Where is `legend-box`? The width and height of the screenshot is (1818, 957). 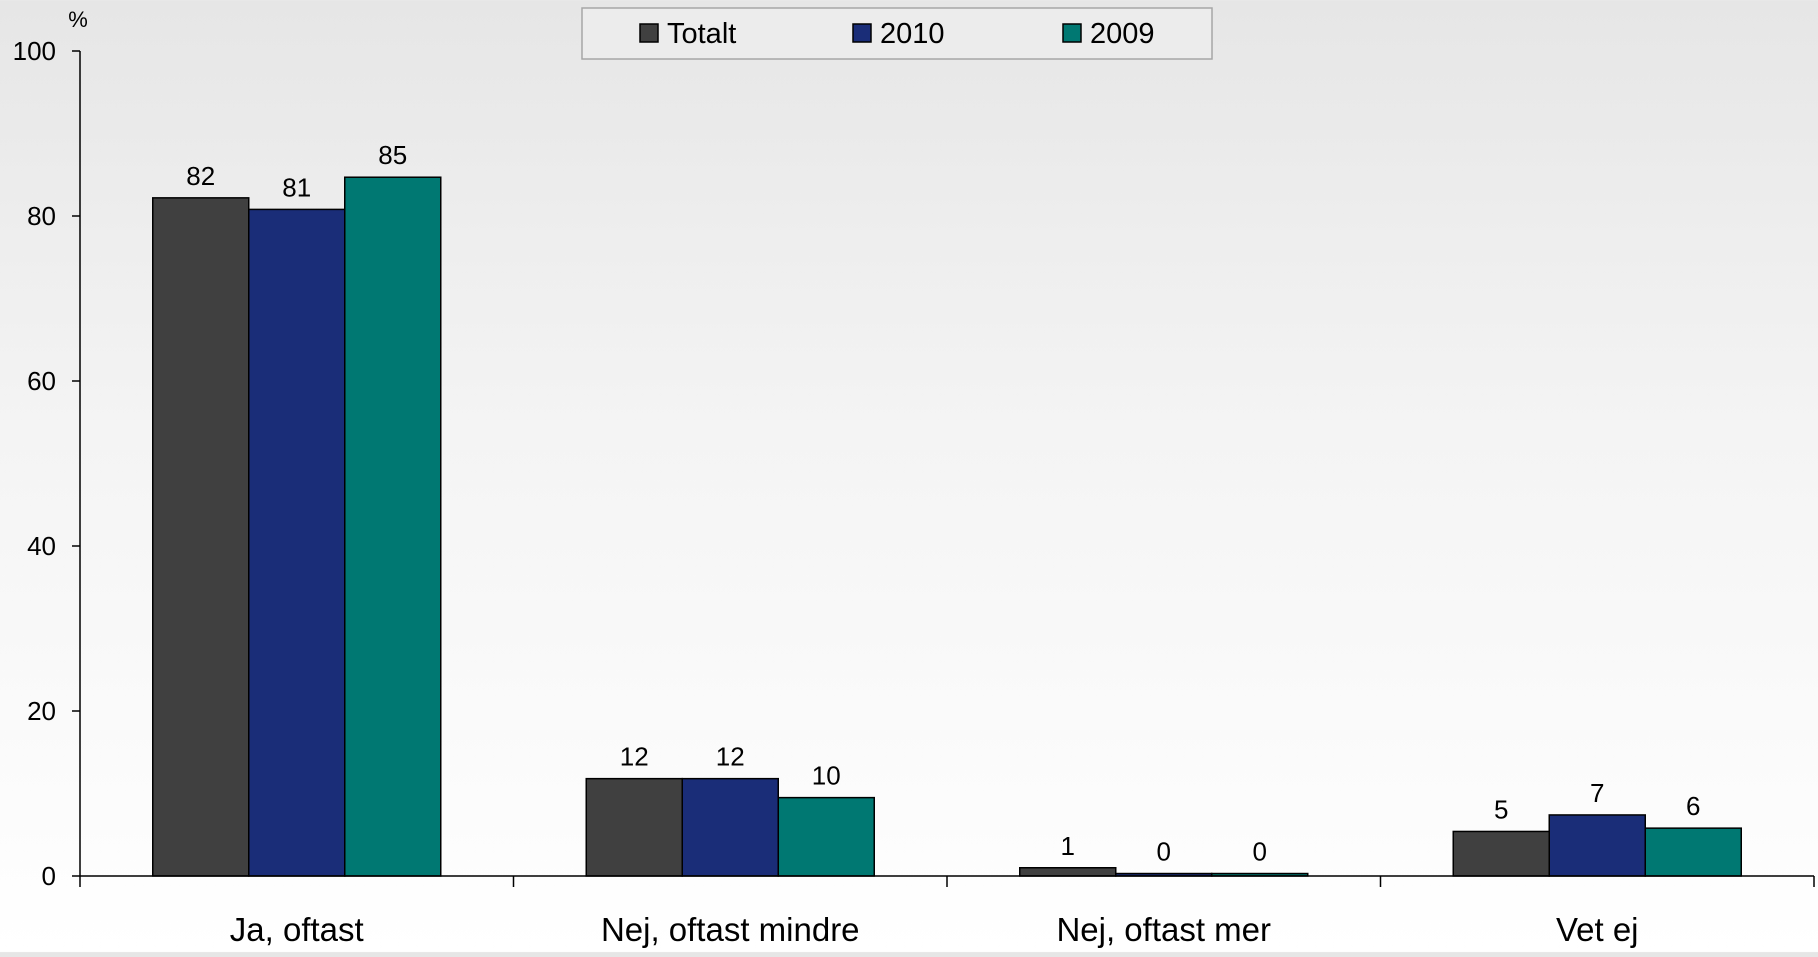 legend-box is located at coordinates (897, 33).